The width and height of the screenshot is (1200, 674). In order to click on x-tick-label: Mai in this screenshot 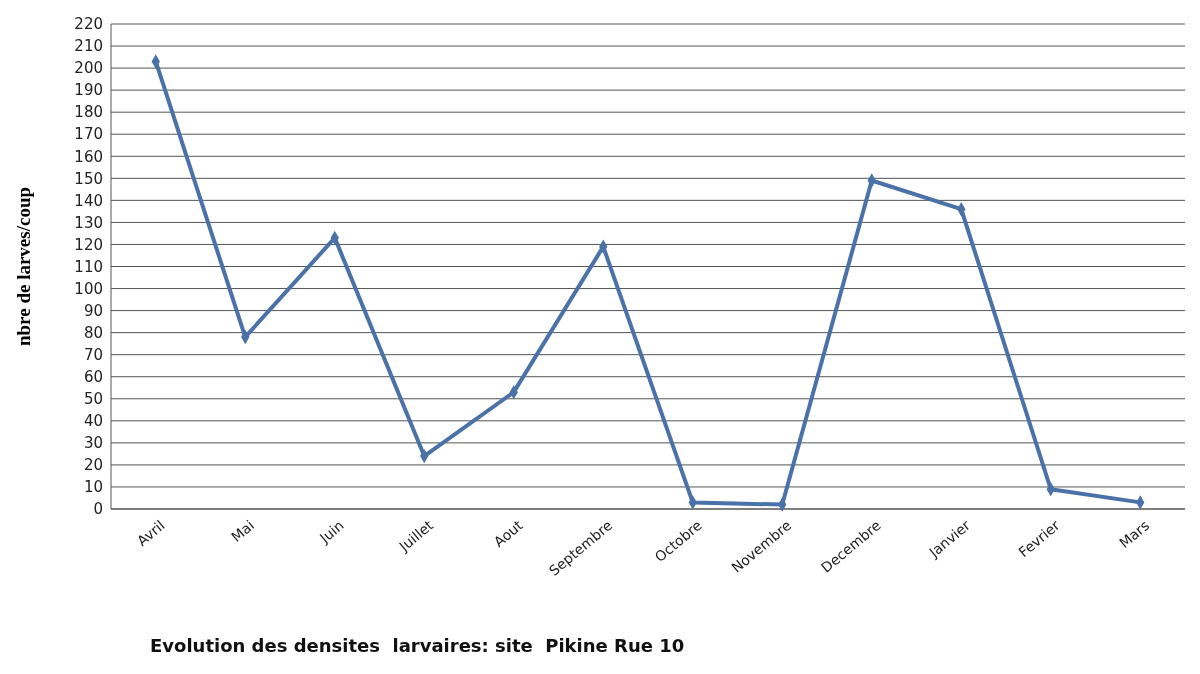, I will do `click(243, 531)`.